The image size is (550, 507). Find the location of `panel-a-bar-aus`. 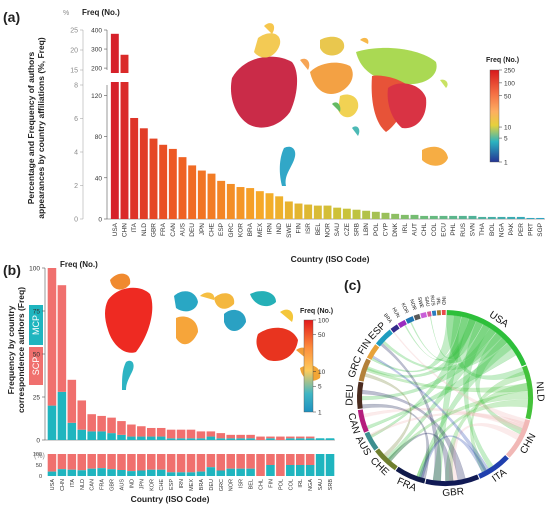

panel-a-bar-aus is located at coordinates (182, 188).